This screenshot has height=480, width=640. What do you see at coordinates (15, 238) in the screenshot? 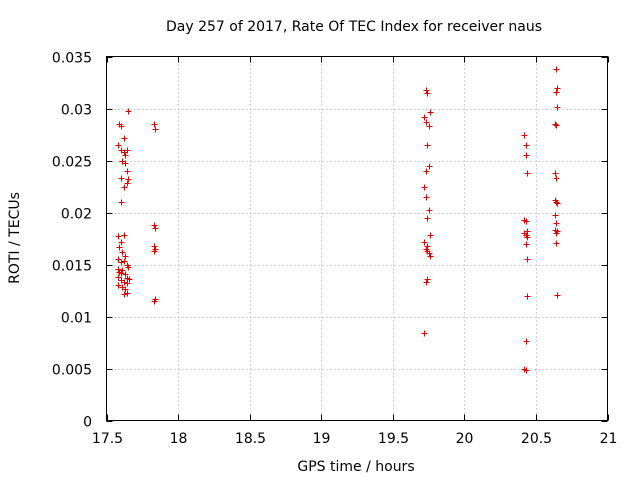
I see `y-axis-label: ROTI / TECUs` at bounding box center [15, 238].